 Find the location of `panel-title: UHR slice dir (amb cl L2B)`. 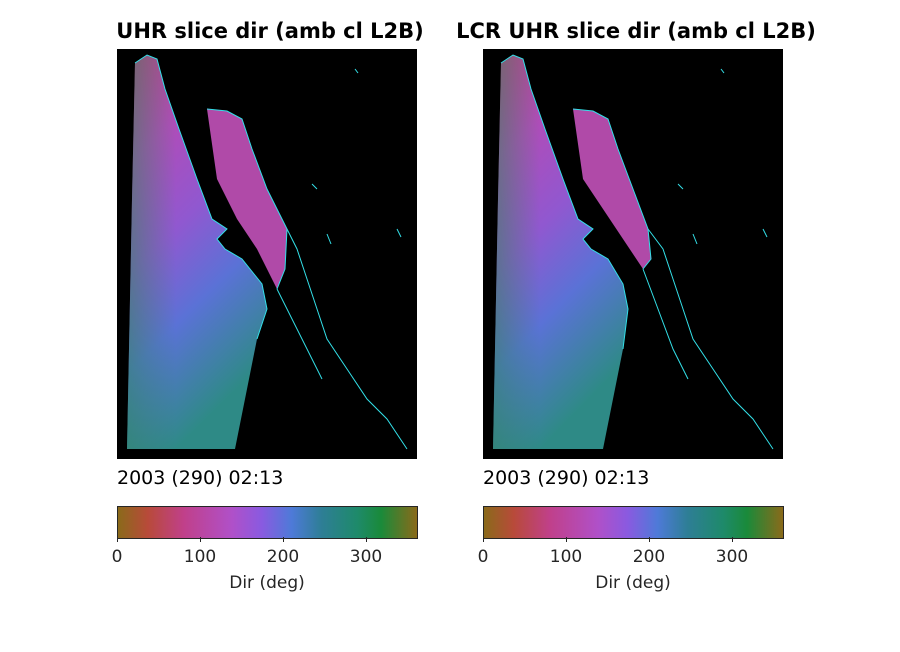

panel-title: UHR slice dir (amb cl L2B) is located at coordinates (270, 31).